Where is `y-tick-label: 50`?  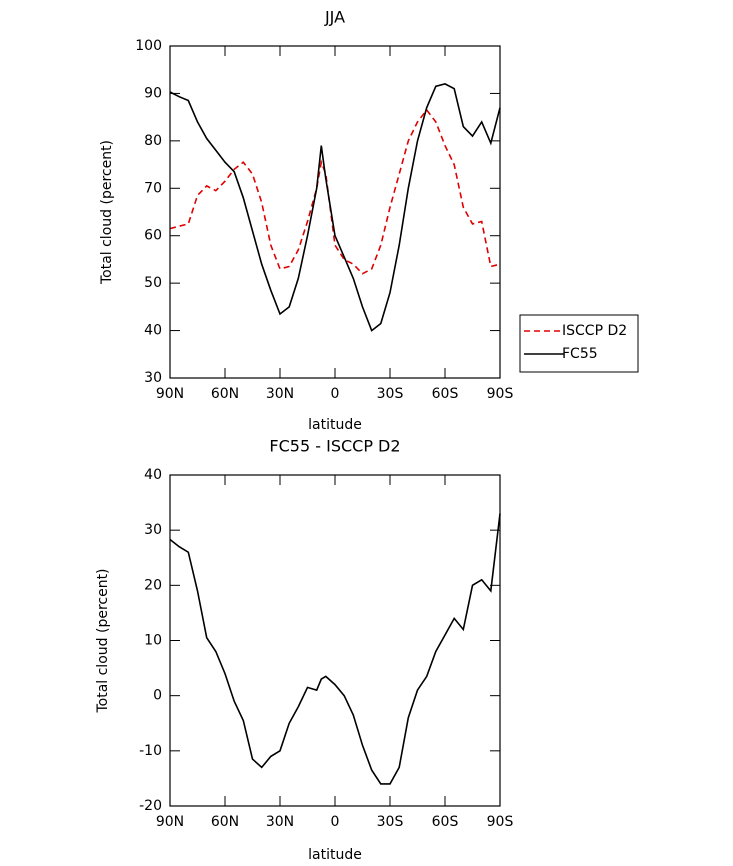 y-tick-label: 50 is located at coordinates (153, 283).